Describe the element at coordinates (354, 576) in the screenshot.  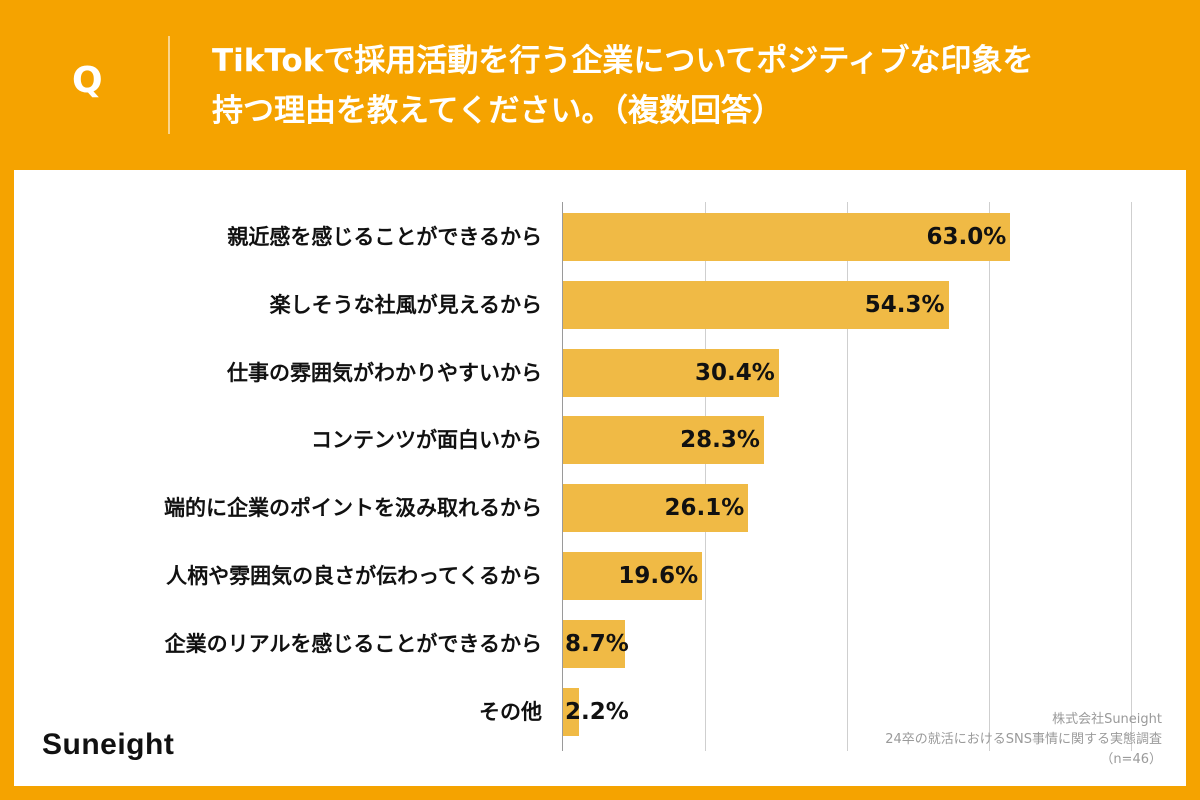
I see `category-label: 人柄や雰囲気の良さが伝わってくるから` at that location.